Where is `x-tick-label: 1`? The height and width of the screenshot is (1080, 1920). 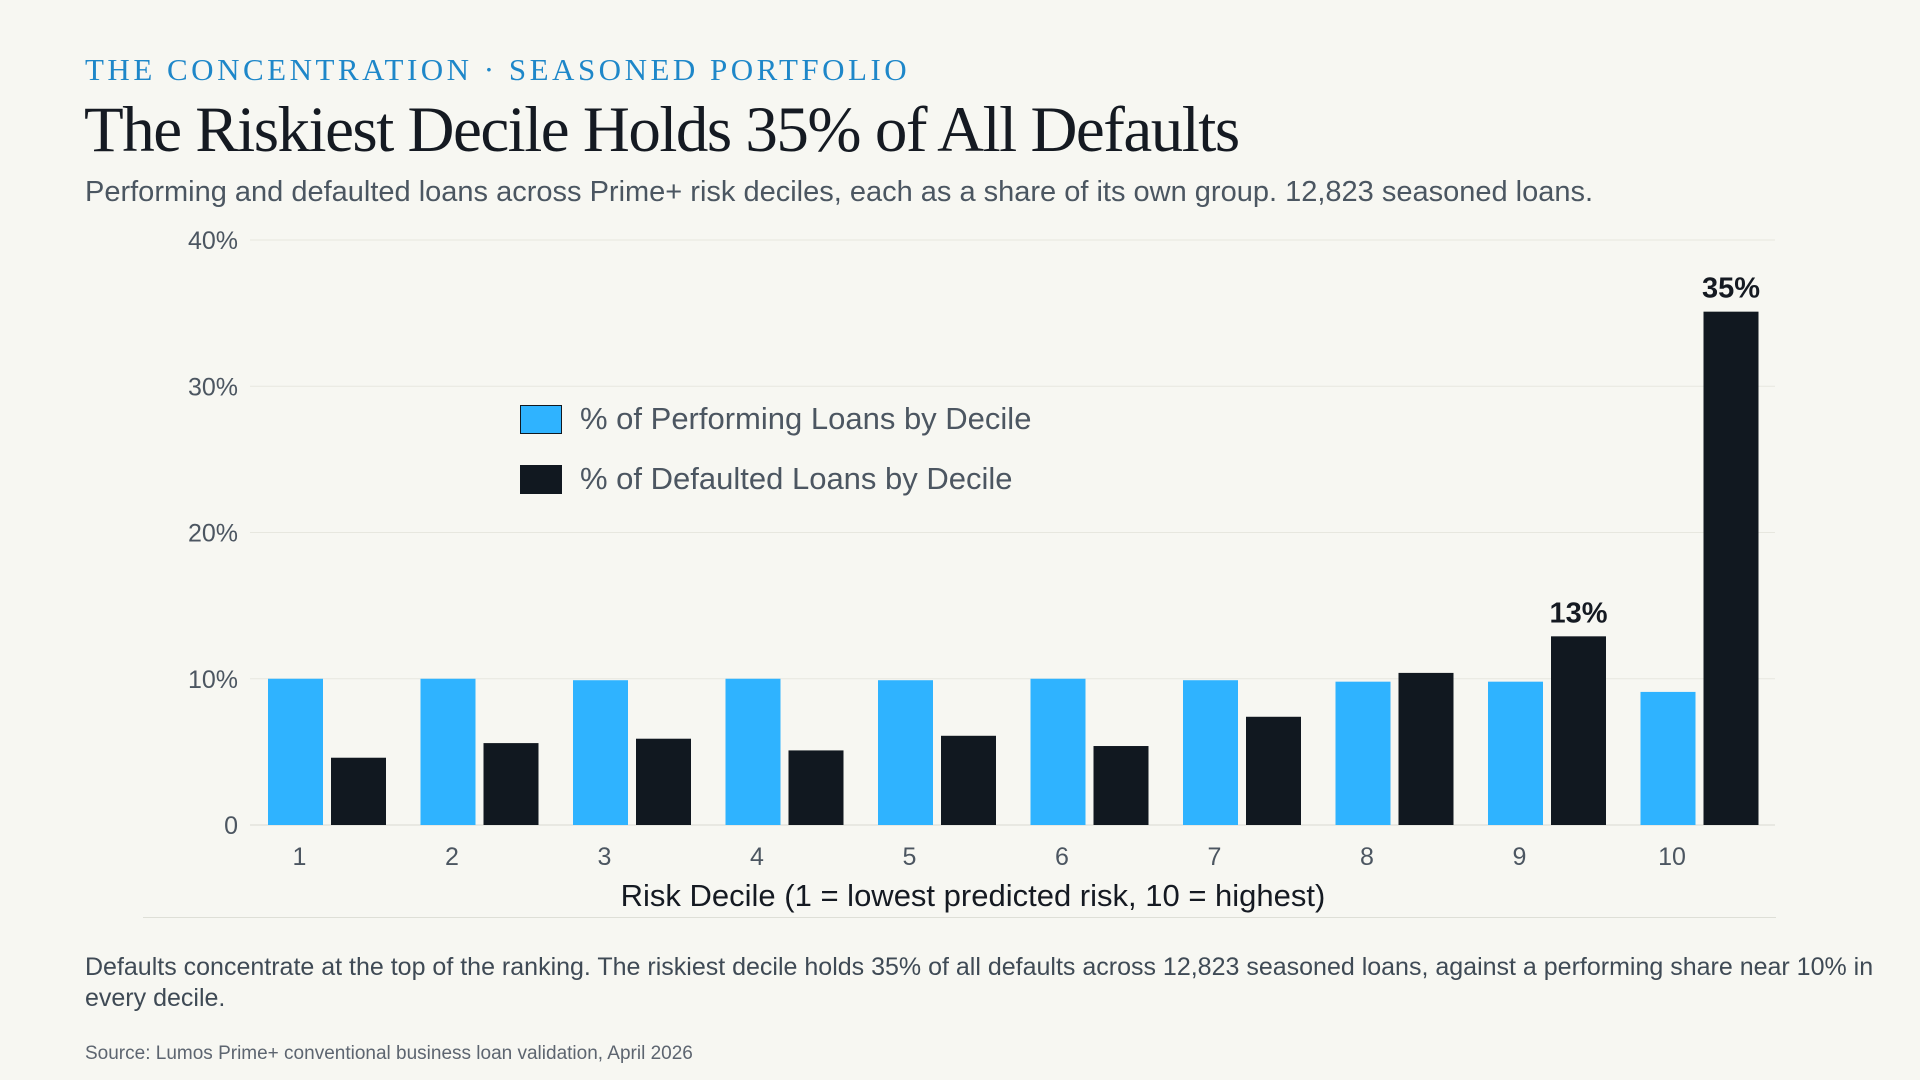
x-tick-label: 1 is located at coordinates (300, 857).